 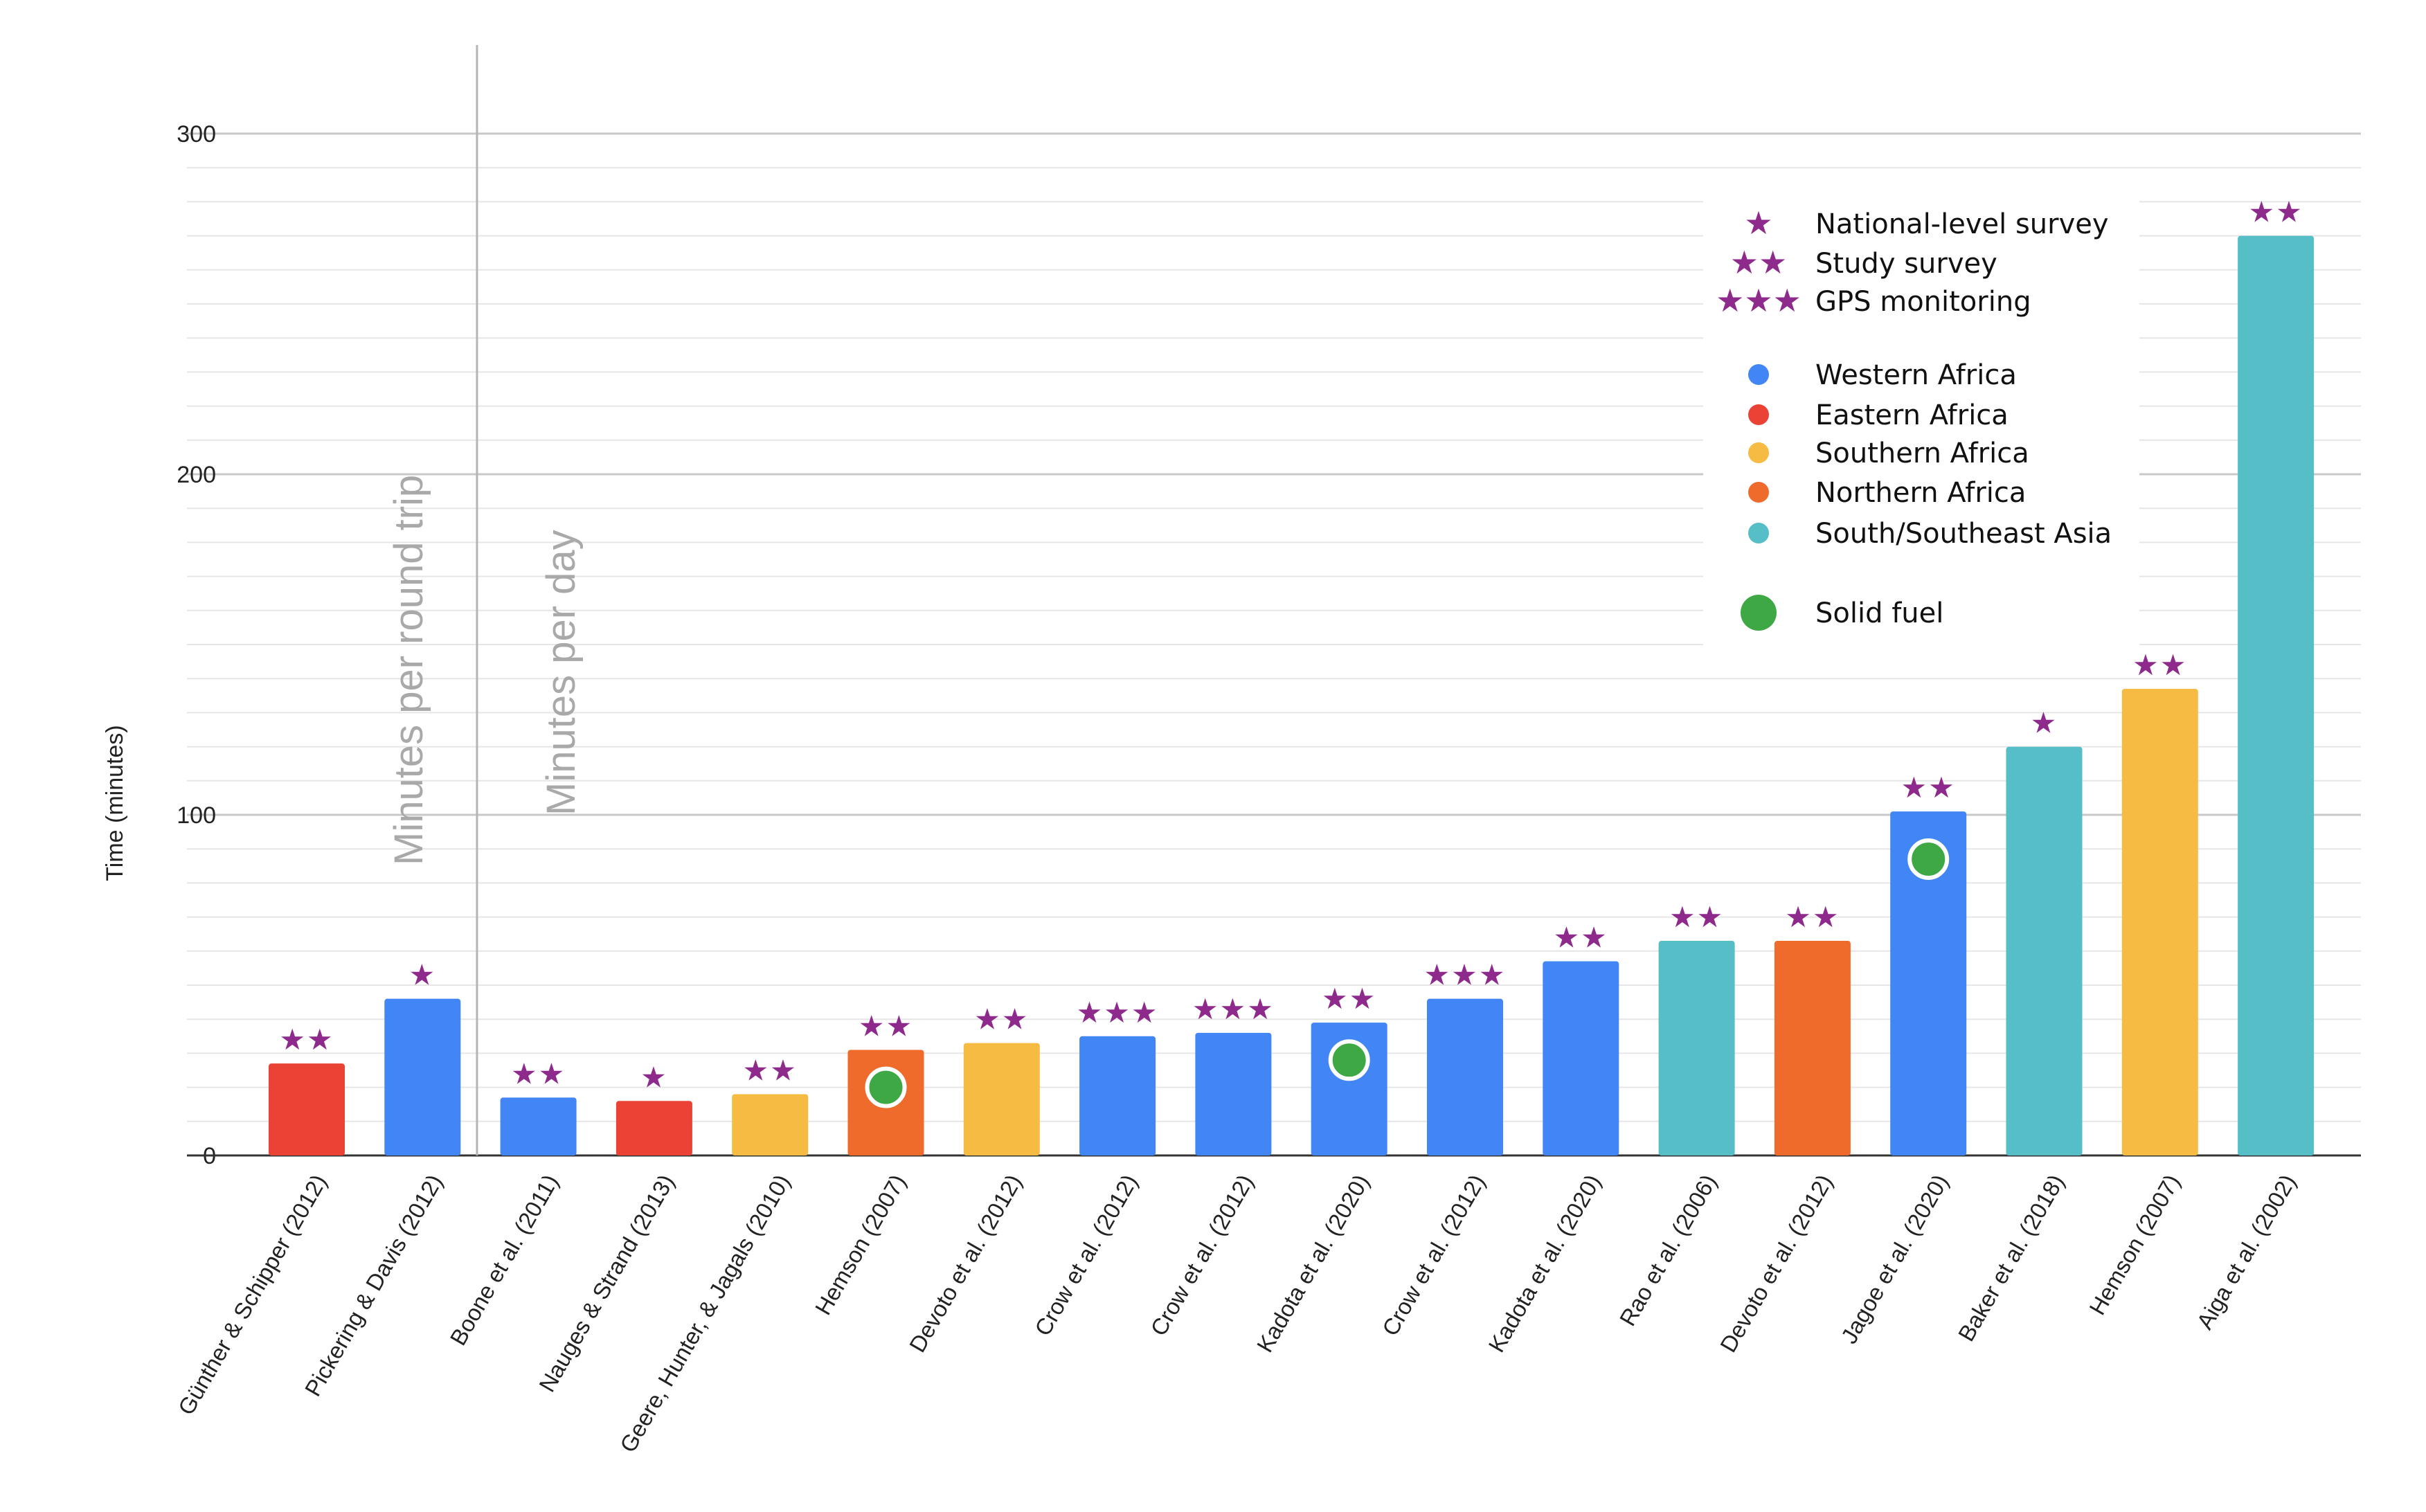 What do you see at coordinates (1906, 264) in the screenshot?
I see `legend-method-label: Study survey` at bounding box center [1906, 264].